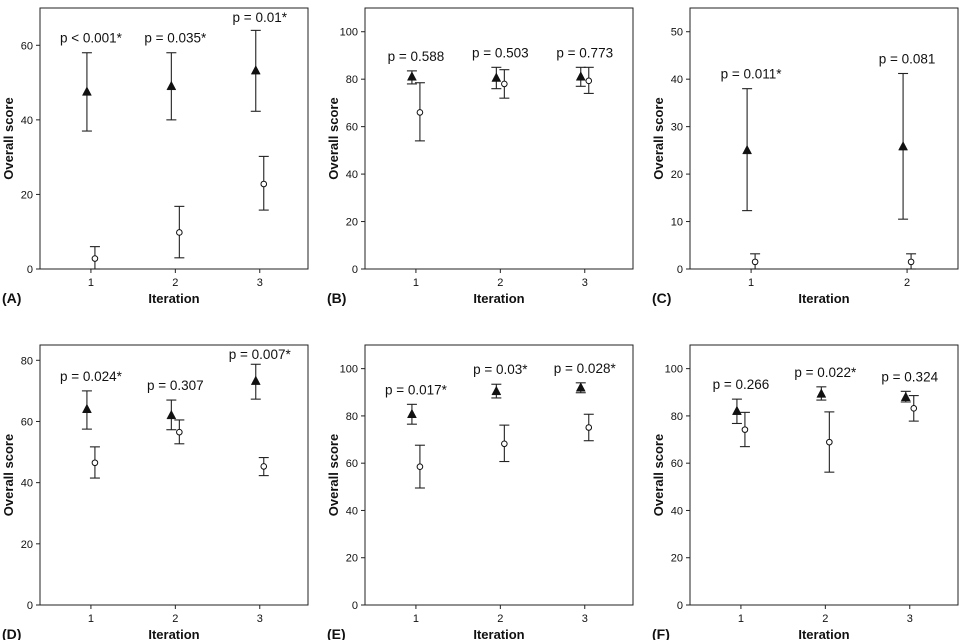  Describe the element at coordinates (175, 38) in the screenshot. I see `p-value-label: p = 0.035*` at that location.